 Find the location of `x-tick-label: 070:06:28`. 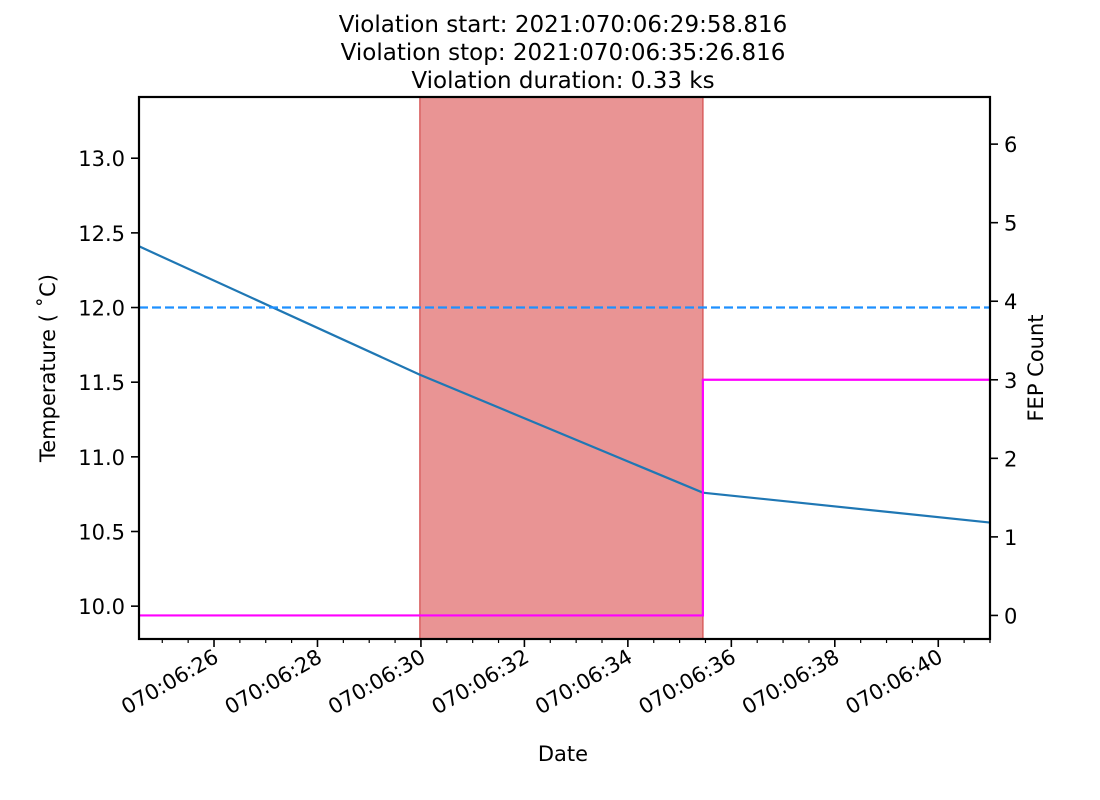

x-tick-label: 070:06:28 is located at coordinates (273, 682).